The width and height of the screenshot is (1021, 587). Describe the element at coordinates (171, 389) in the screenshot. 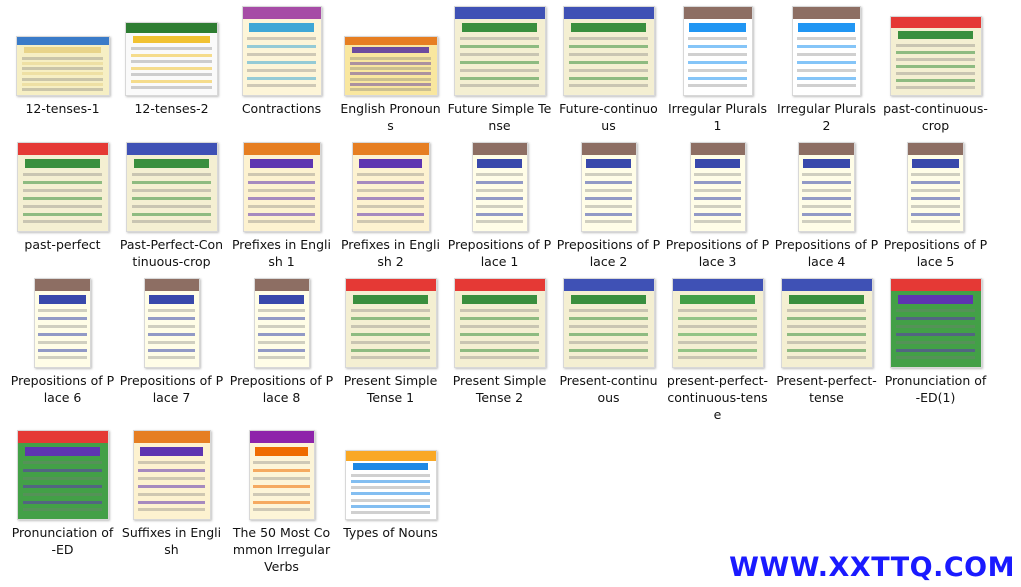

I see `file-name-label: Prepositions of Place 7` at that location.